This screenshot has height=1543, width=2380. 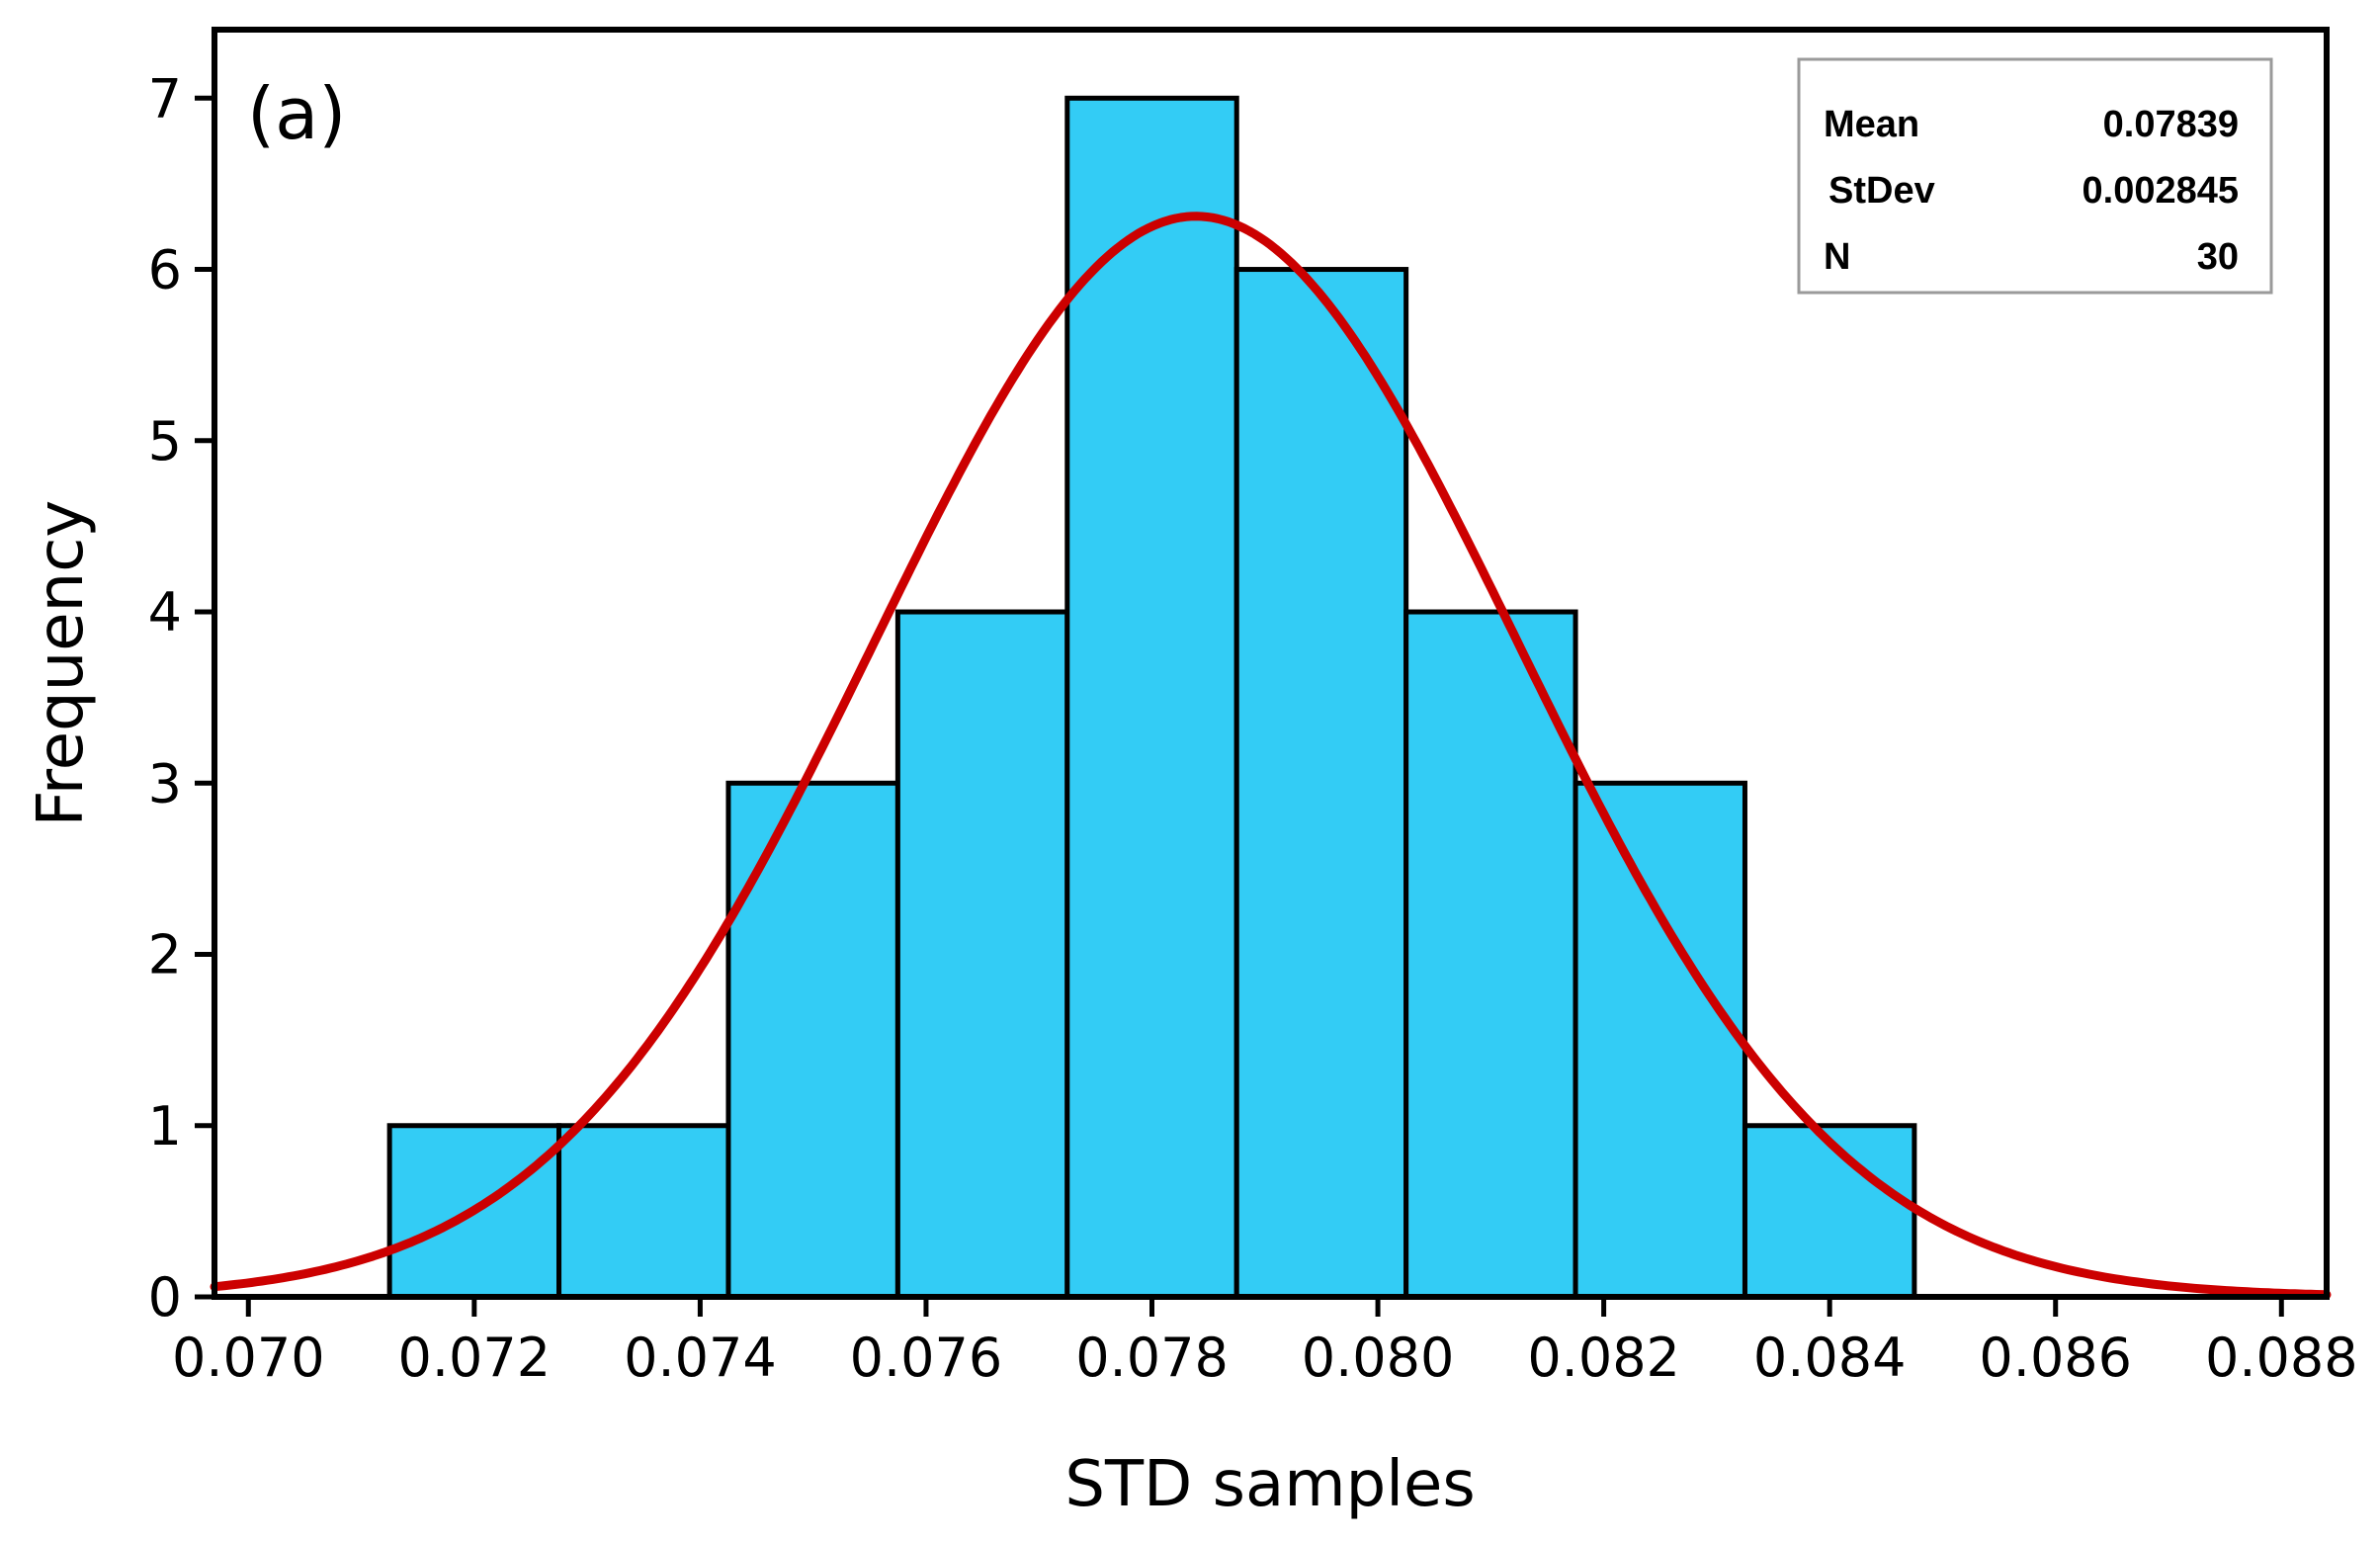 What do you see at coordinates (2281, 1358) in the screenshot?
I see `x-tick-label: 0.088` at bounding box center [2281, 1358].